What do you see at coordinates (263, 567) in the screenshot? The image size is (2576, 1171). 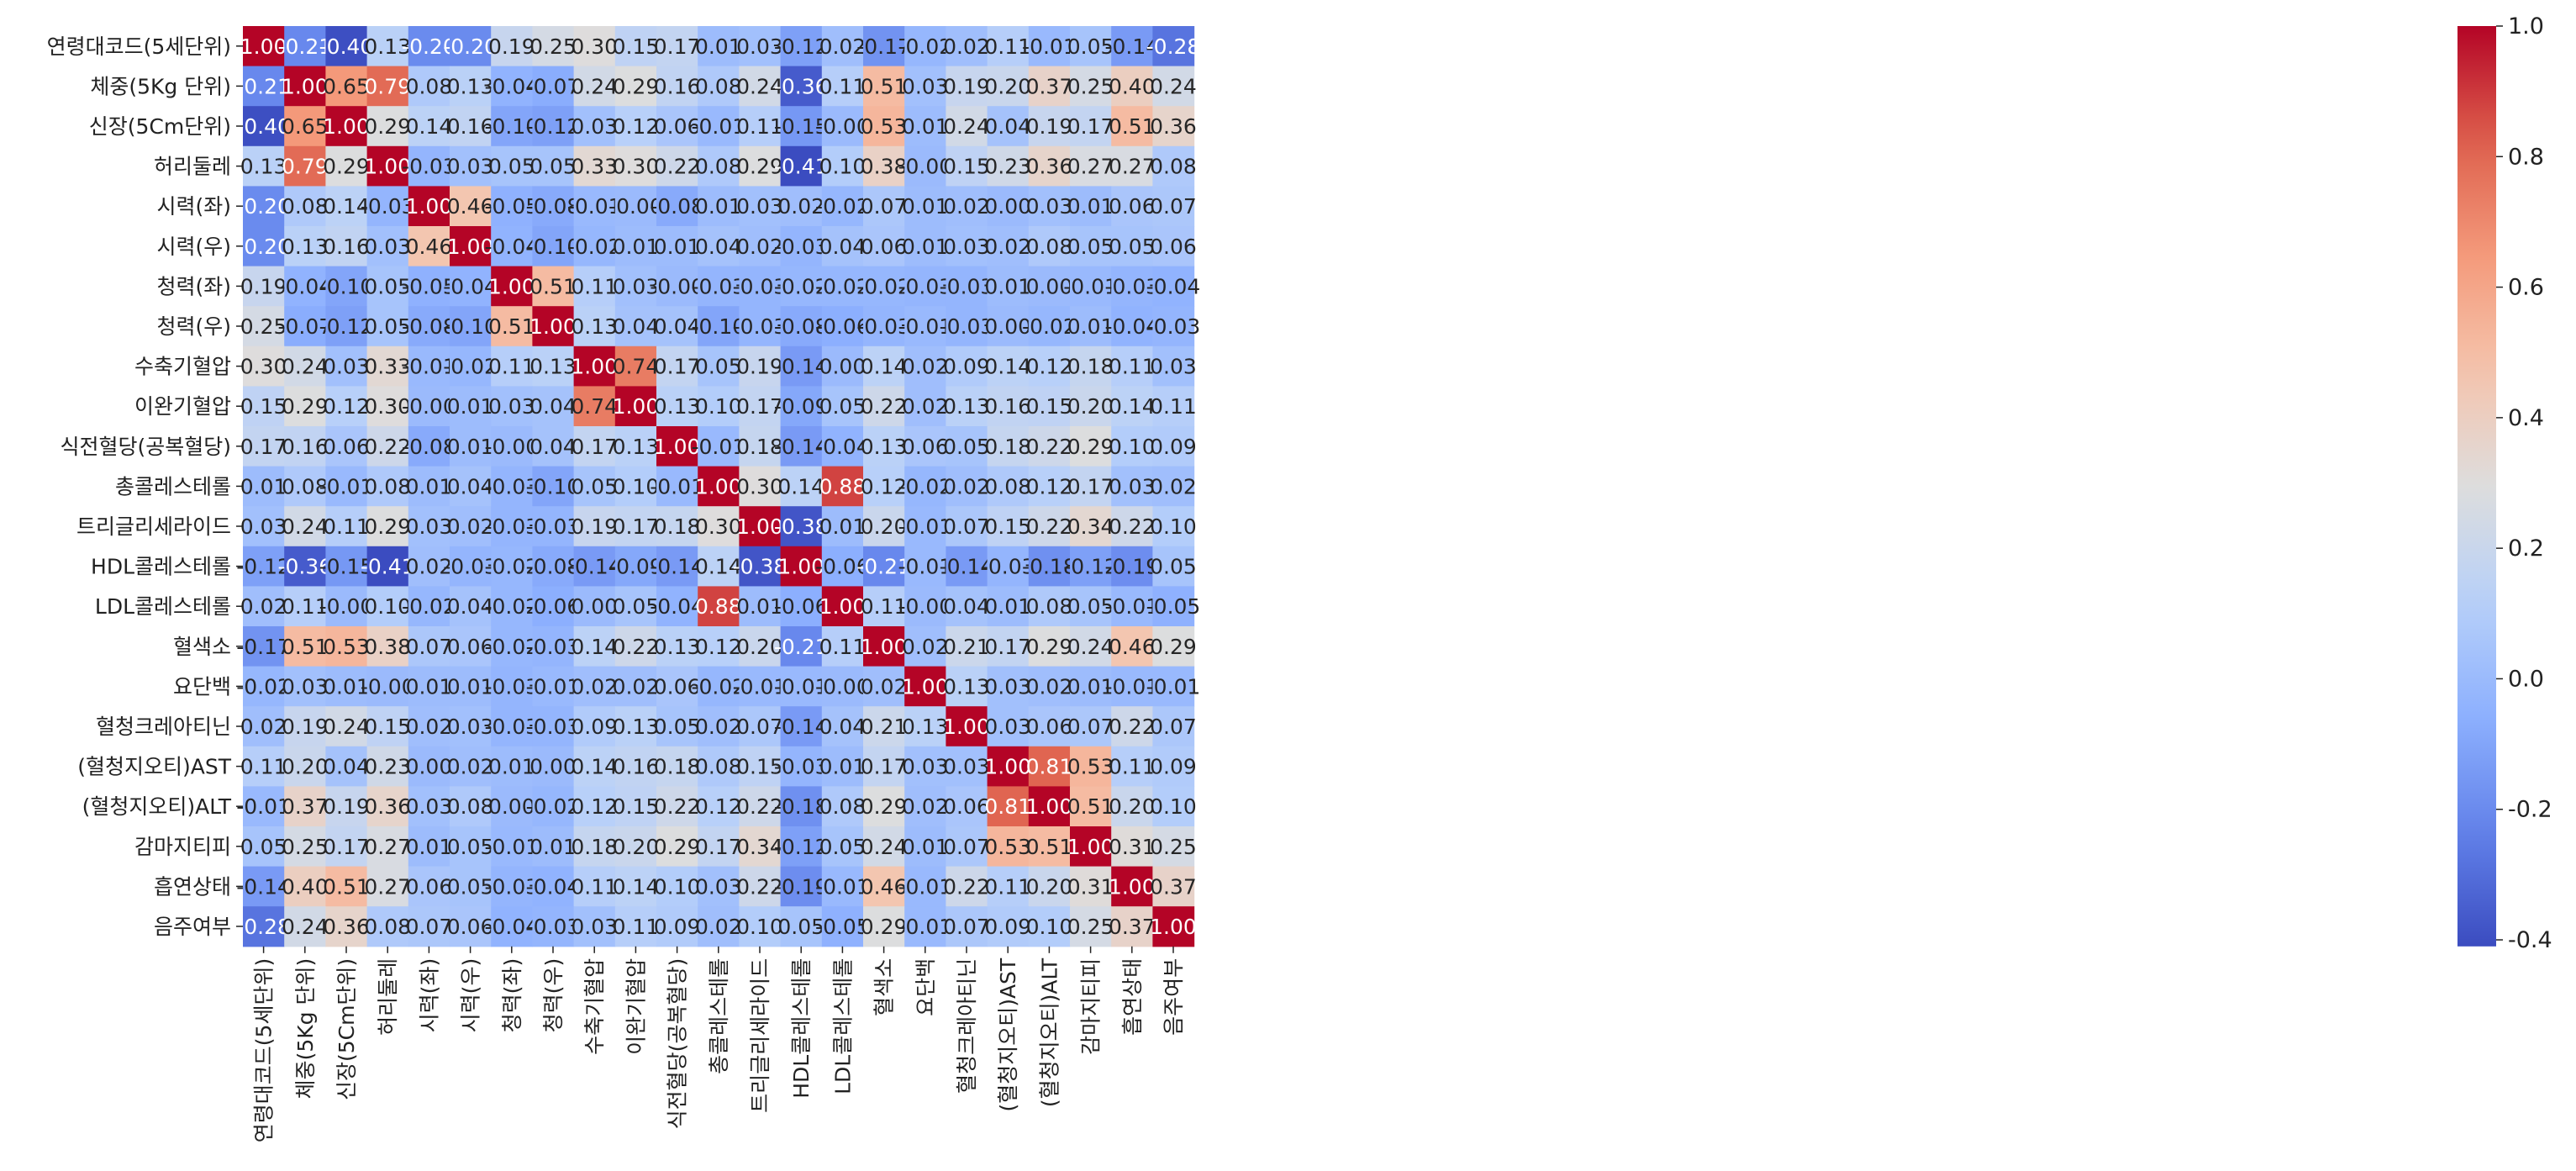 I see `cell-value-label: -0.12` at bounding box center [263, 567].